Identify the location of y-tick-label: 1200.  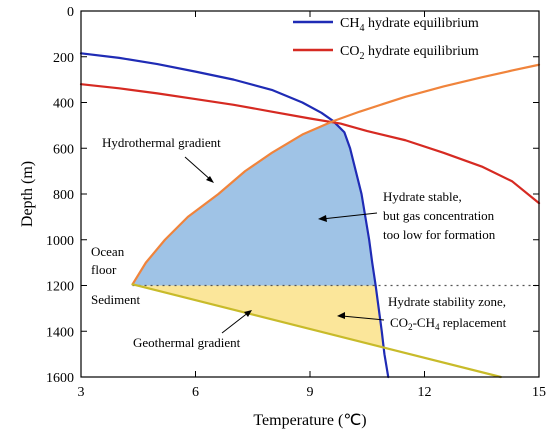
(60, 287).